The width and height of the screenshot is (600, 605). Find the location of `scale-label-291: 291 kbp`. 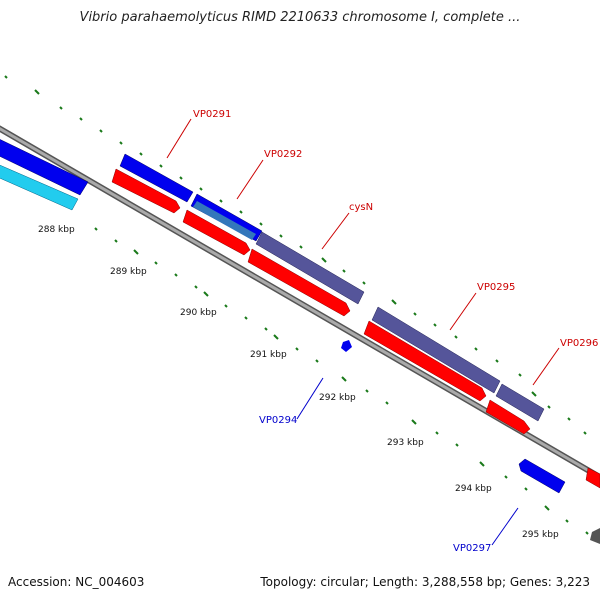

scale-label-291: 291 kbp is located at coordinates (268, 355).